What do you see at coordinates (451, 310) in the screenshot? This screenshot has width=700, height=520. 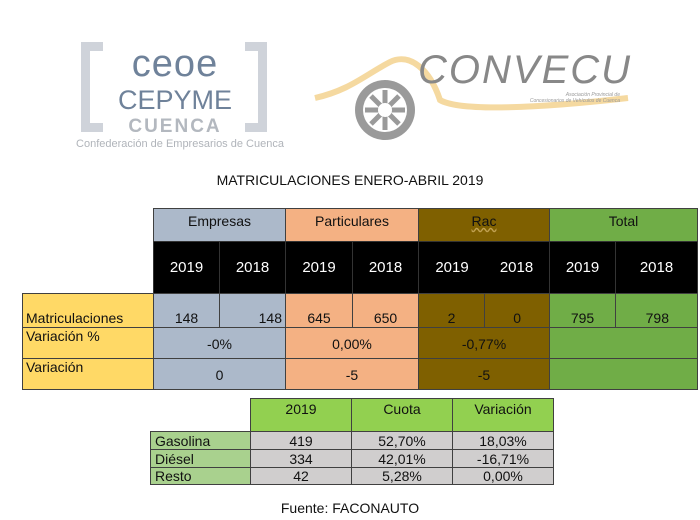 I see `table-cell: 2` at bounding box center [451, 310].